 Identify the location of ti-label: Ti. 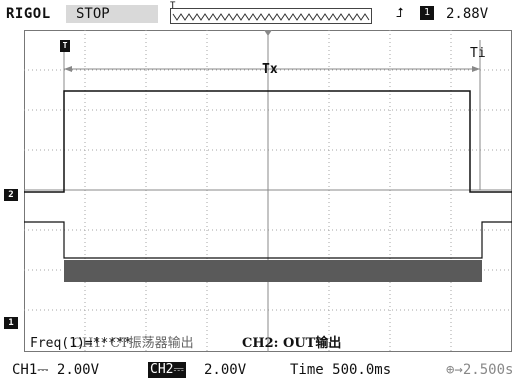
(478, 53).